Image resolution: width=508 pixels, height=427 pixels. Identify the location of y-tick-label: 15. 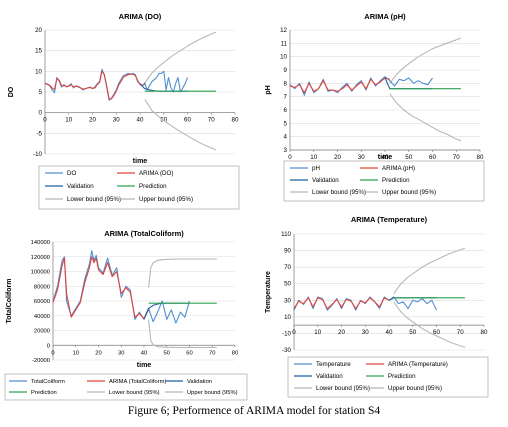
(38, 51).